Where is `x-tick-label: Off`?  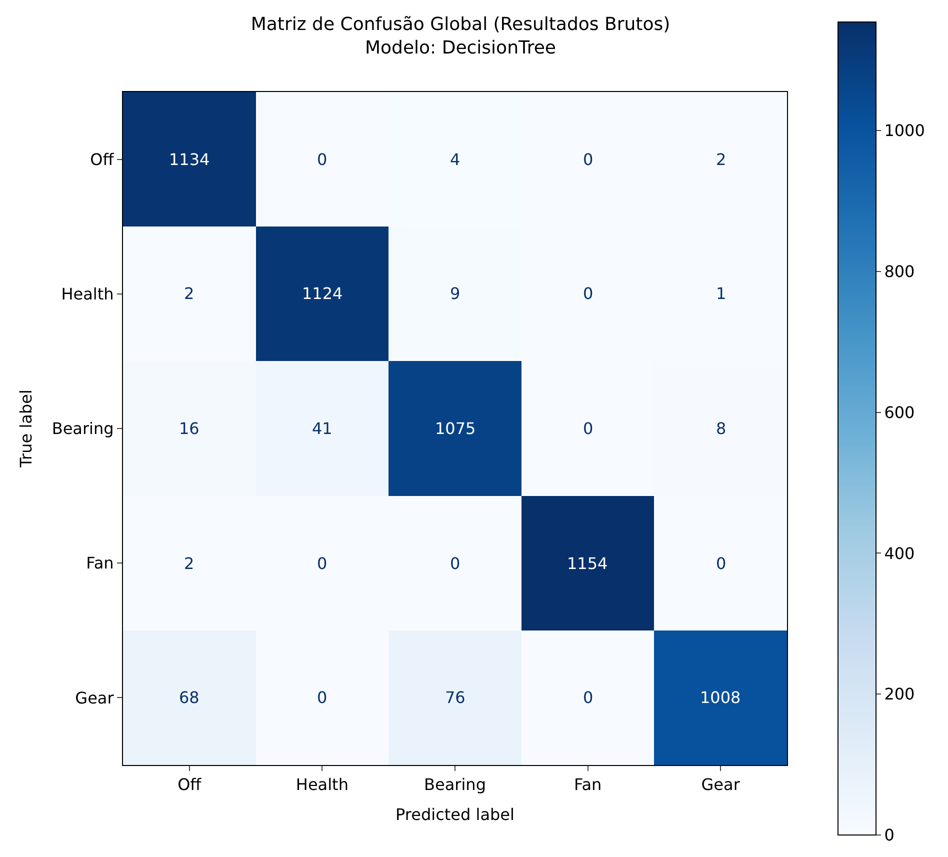
x-tick-label: Off is located at coordinates (190, 784).